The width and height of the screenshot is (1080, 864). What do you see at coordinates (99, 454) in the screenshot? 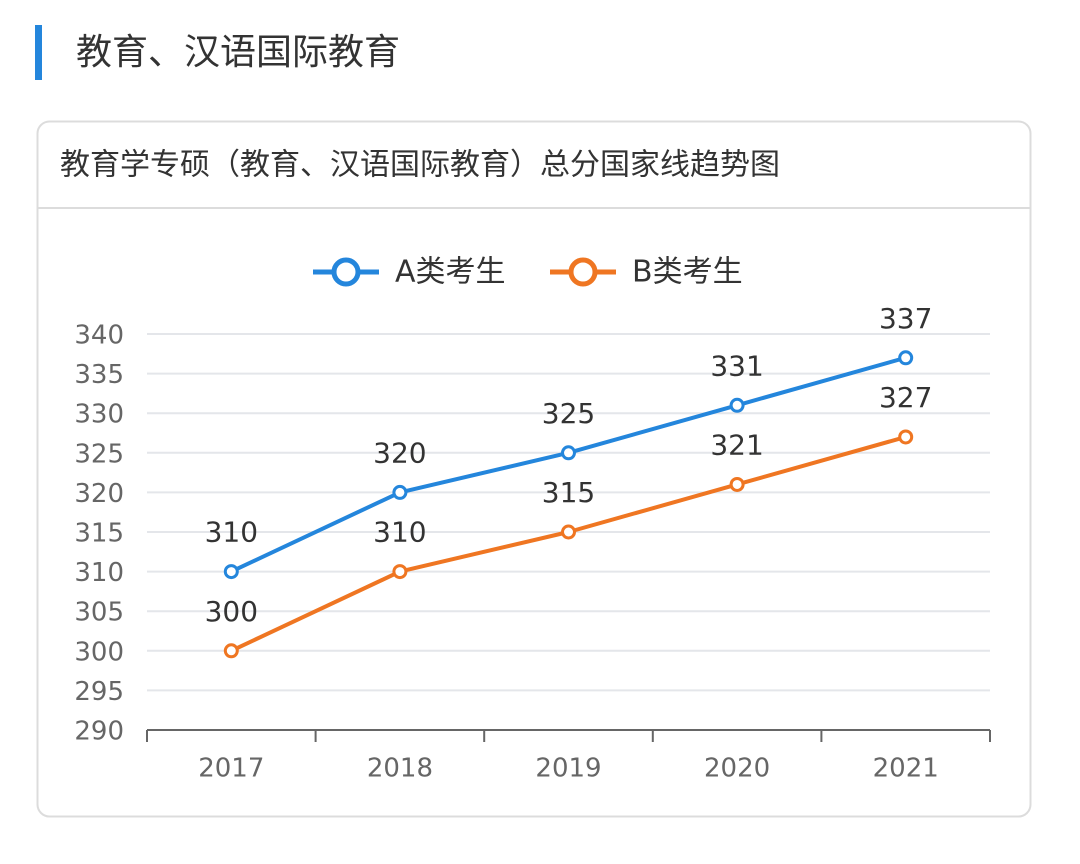
I see `y-tick-label: 325` at bounding box center [99, 454].